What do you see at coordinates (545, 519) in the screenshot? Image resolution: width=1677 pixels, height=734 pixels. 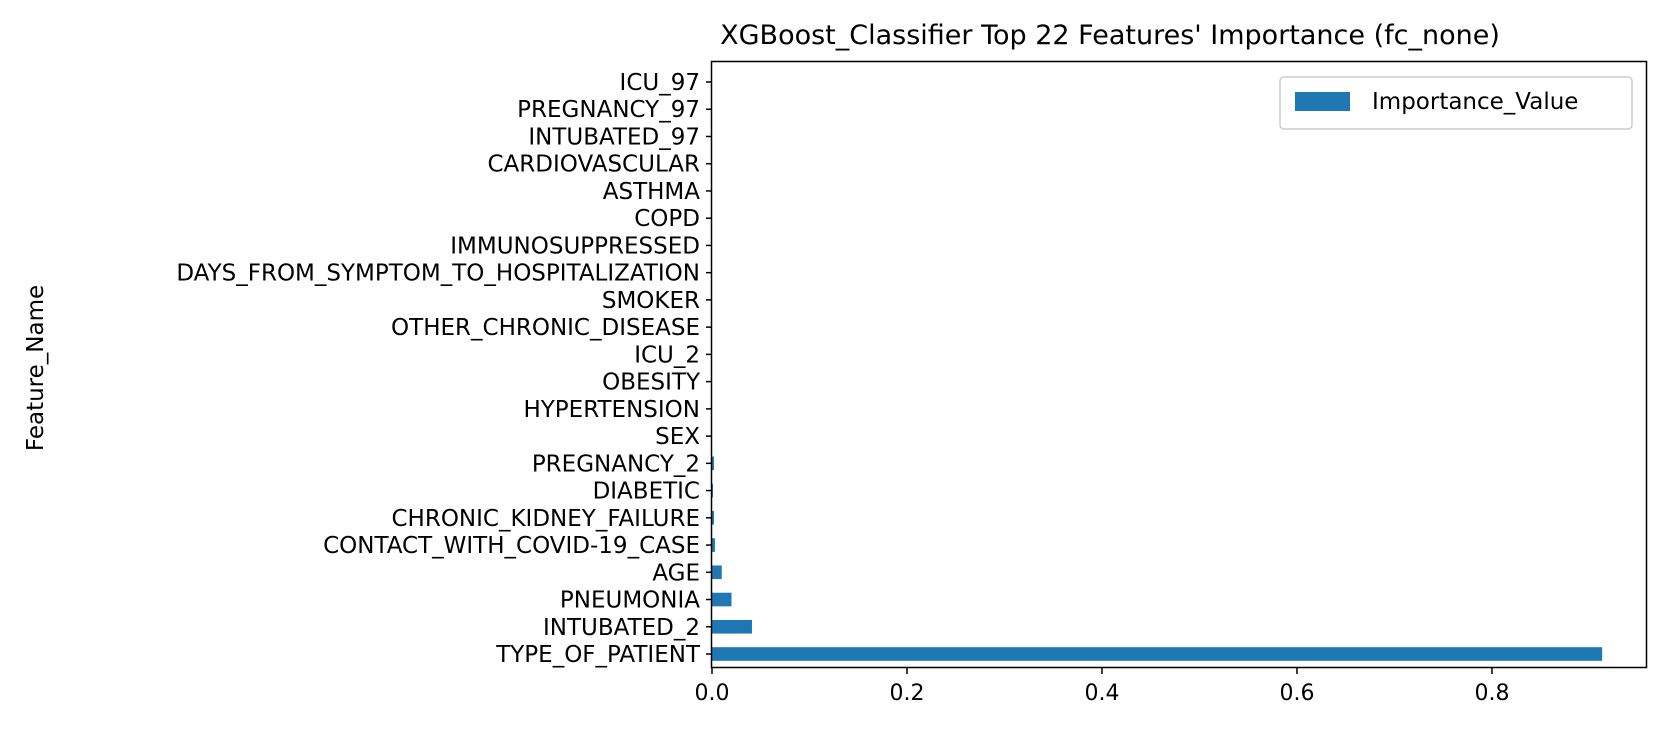 I see `category-label: CHRONIC_KIDNEY_FAILURE` at bounding box center [545, 519].